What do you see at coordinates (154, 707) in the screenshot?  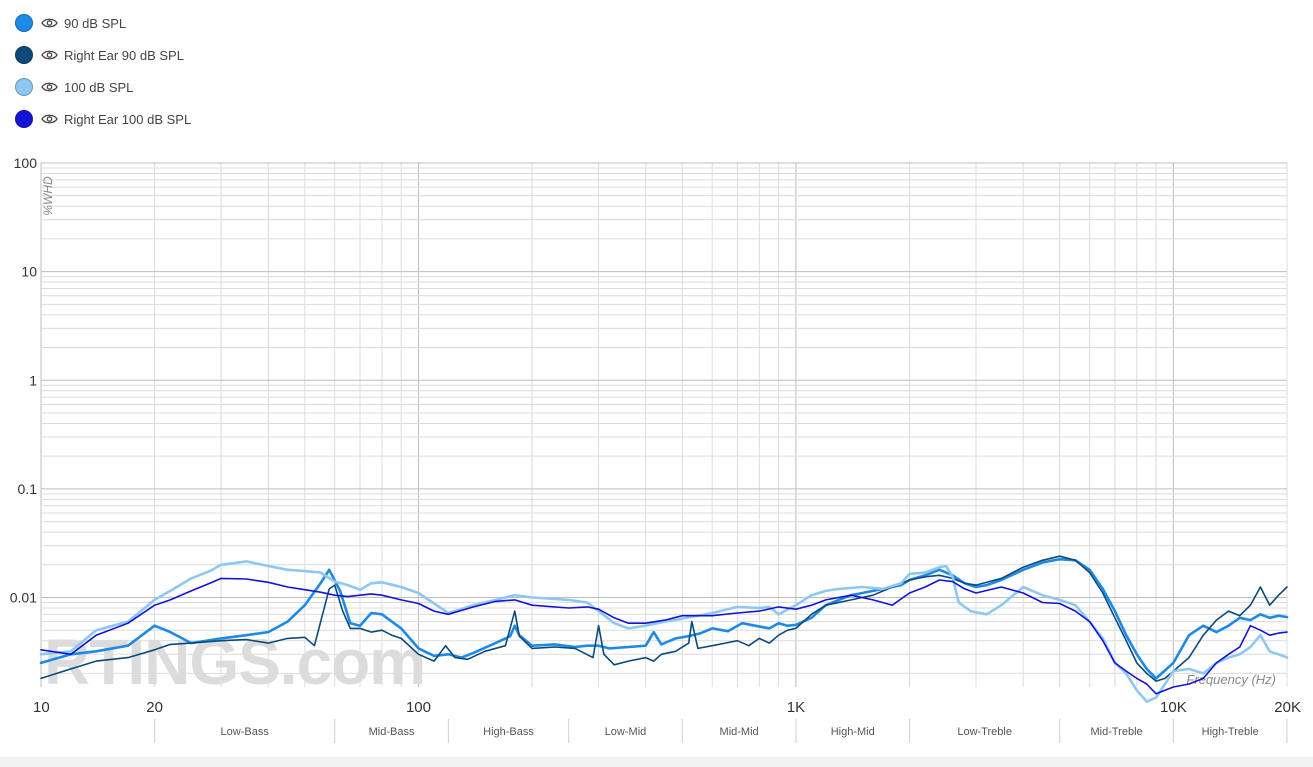 I see `x-tick-label: 20` at bounding box center [154, 707].